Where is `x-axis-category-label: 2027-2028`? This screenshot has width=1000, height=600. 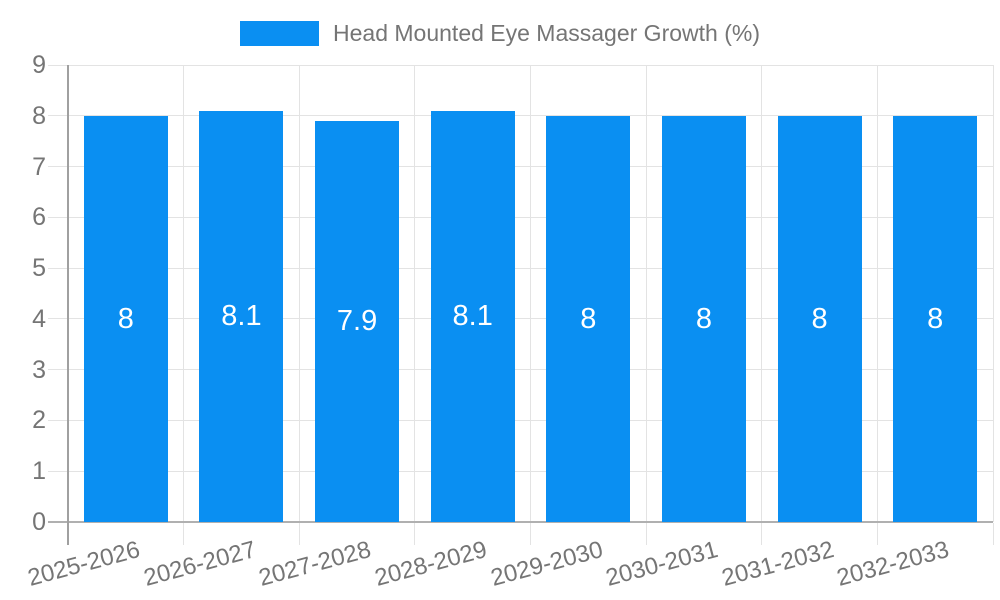 x-axis-category-label: 2027-2028 is located at coordinates (315, 564).